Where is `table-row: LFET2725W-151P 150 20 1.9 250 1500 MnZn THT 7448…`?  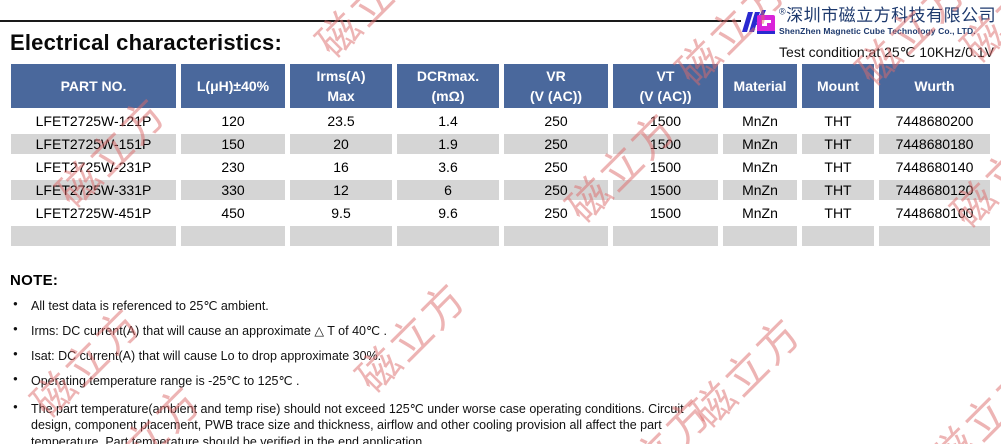
table-row: LFET2725W-151P 150 20 1.9 250 1500 MnZn THT 7448… is located at coordinates (500, 144).